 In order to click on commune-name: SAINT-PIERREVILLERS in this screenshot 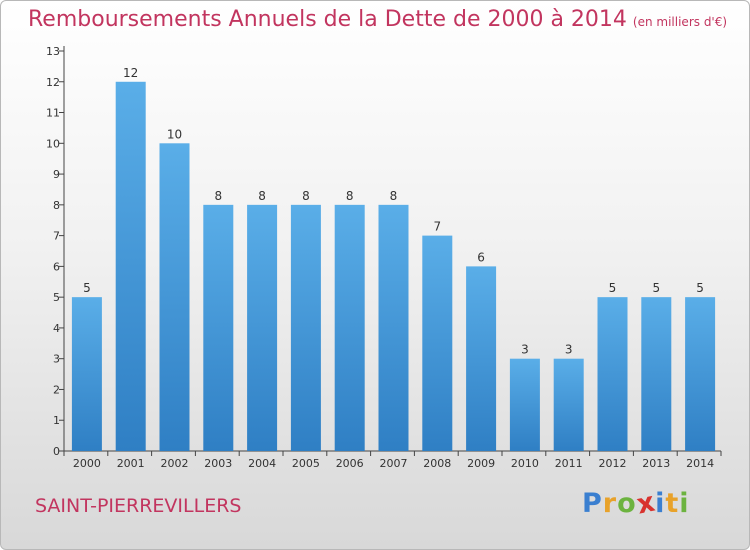, I will do `click(138, 506)`.